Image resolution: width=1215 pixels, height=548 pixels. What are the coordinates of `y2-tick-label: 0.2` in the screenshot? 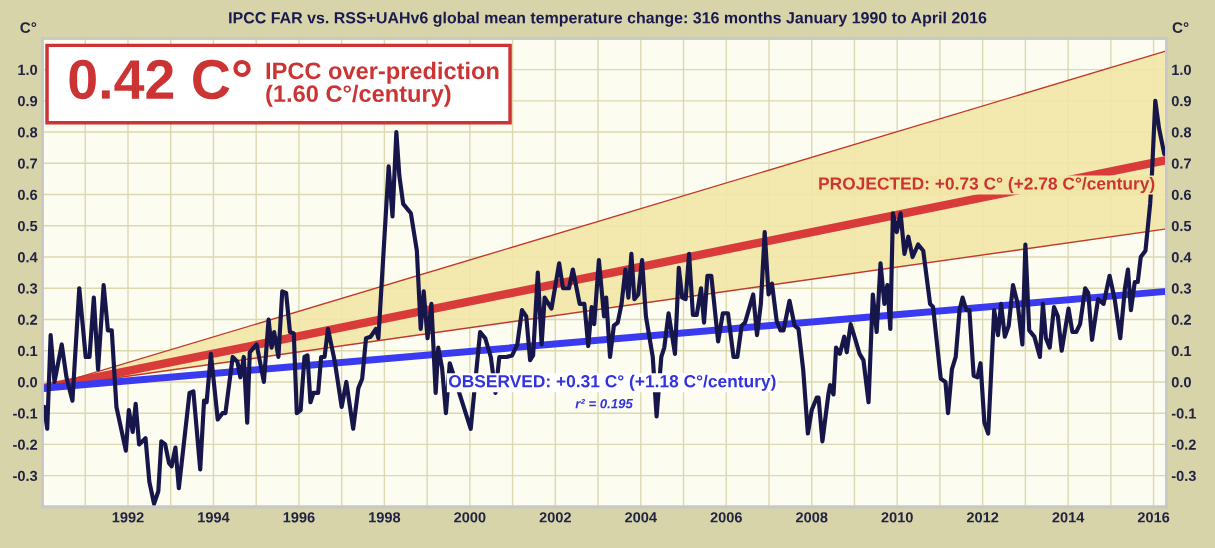 It's located at (1181, 319).